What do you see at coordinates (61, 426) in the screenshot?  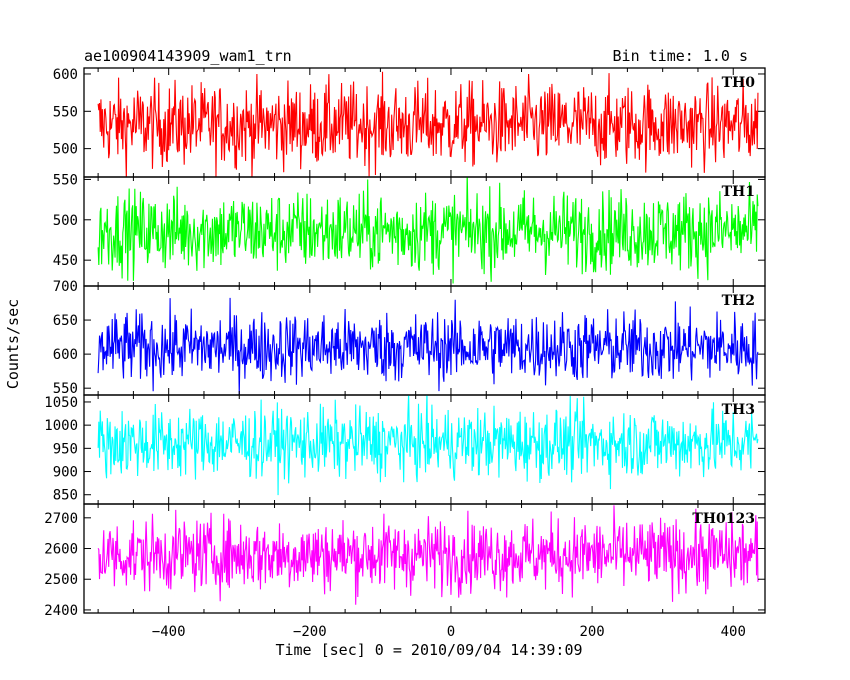 I see `y-tick-label: 1000` at bounding box center [61, 426].